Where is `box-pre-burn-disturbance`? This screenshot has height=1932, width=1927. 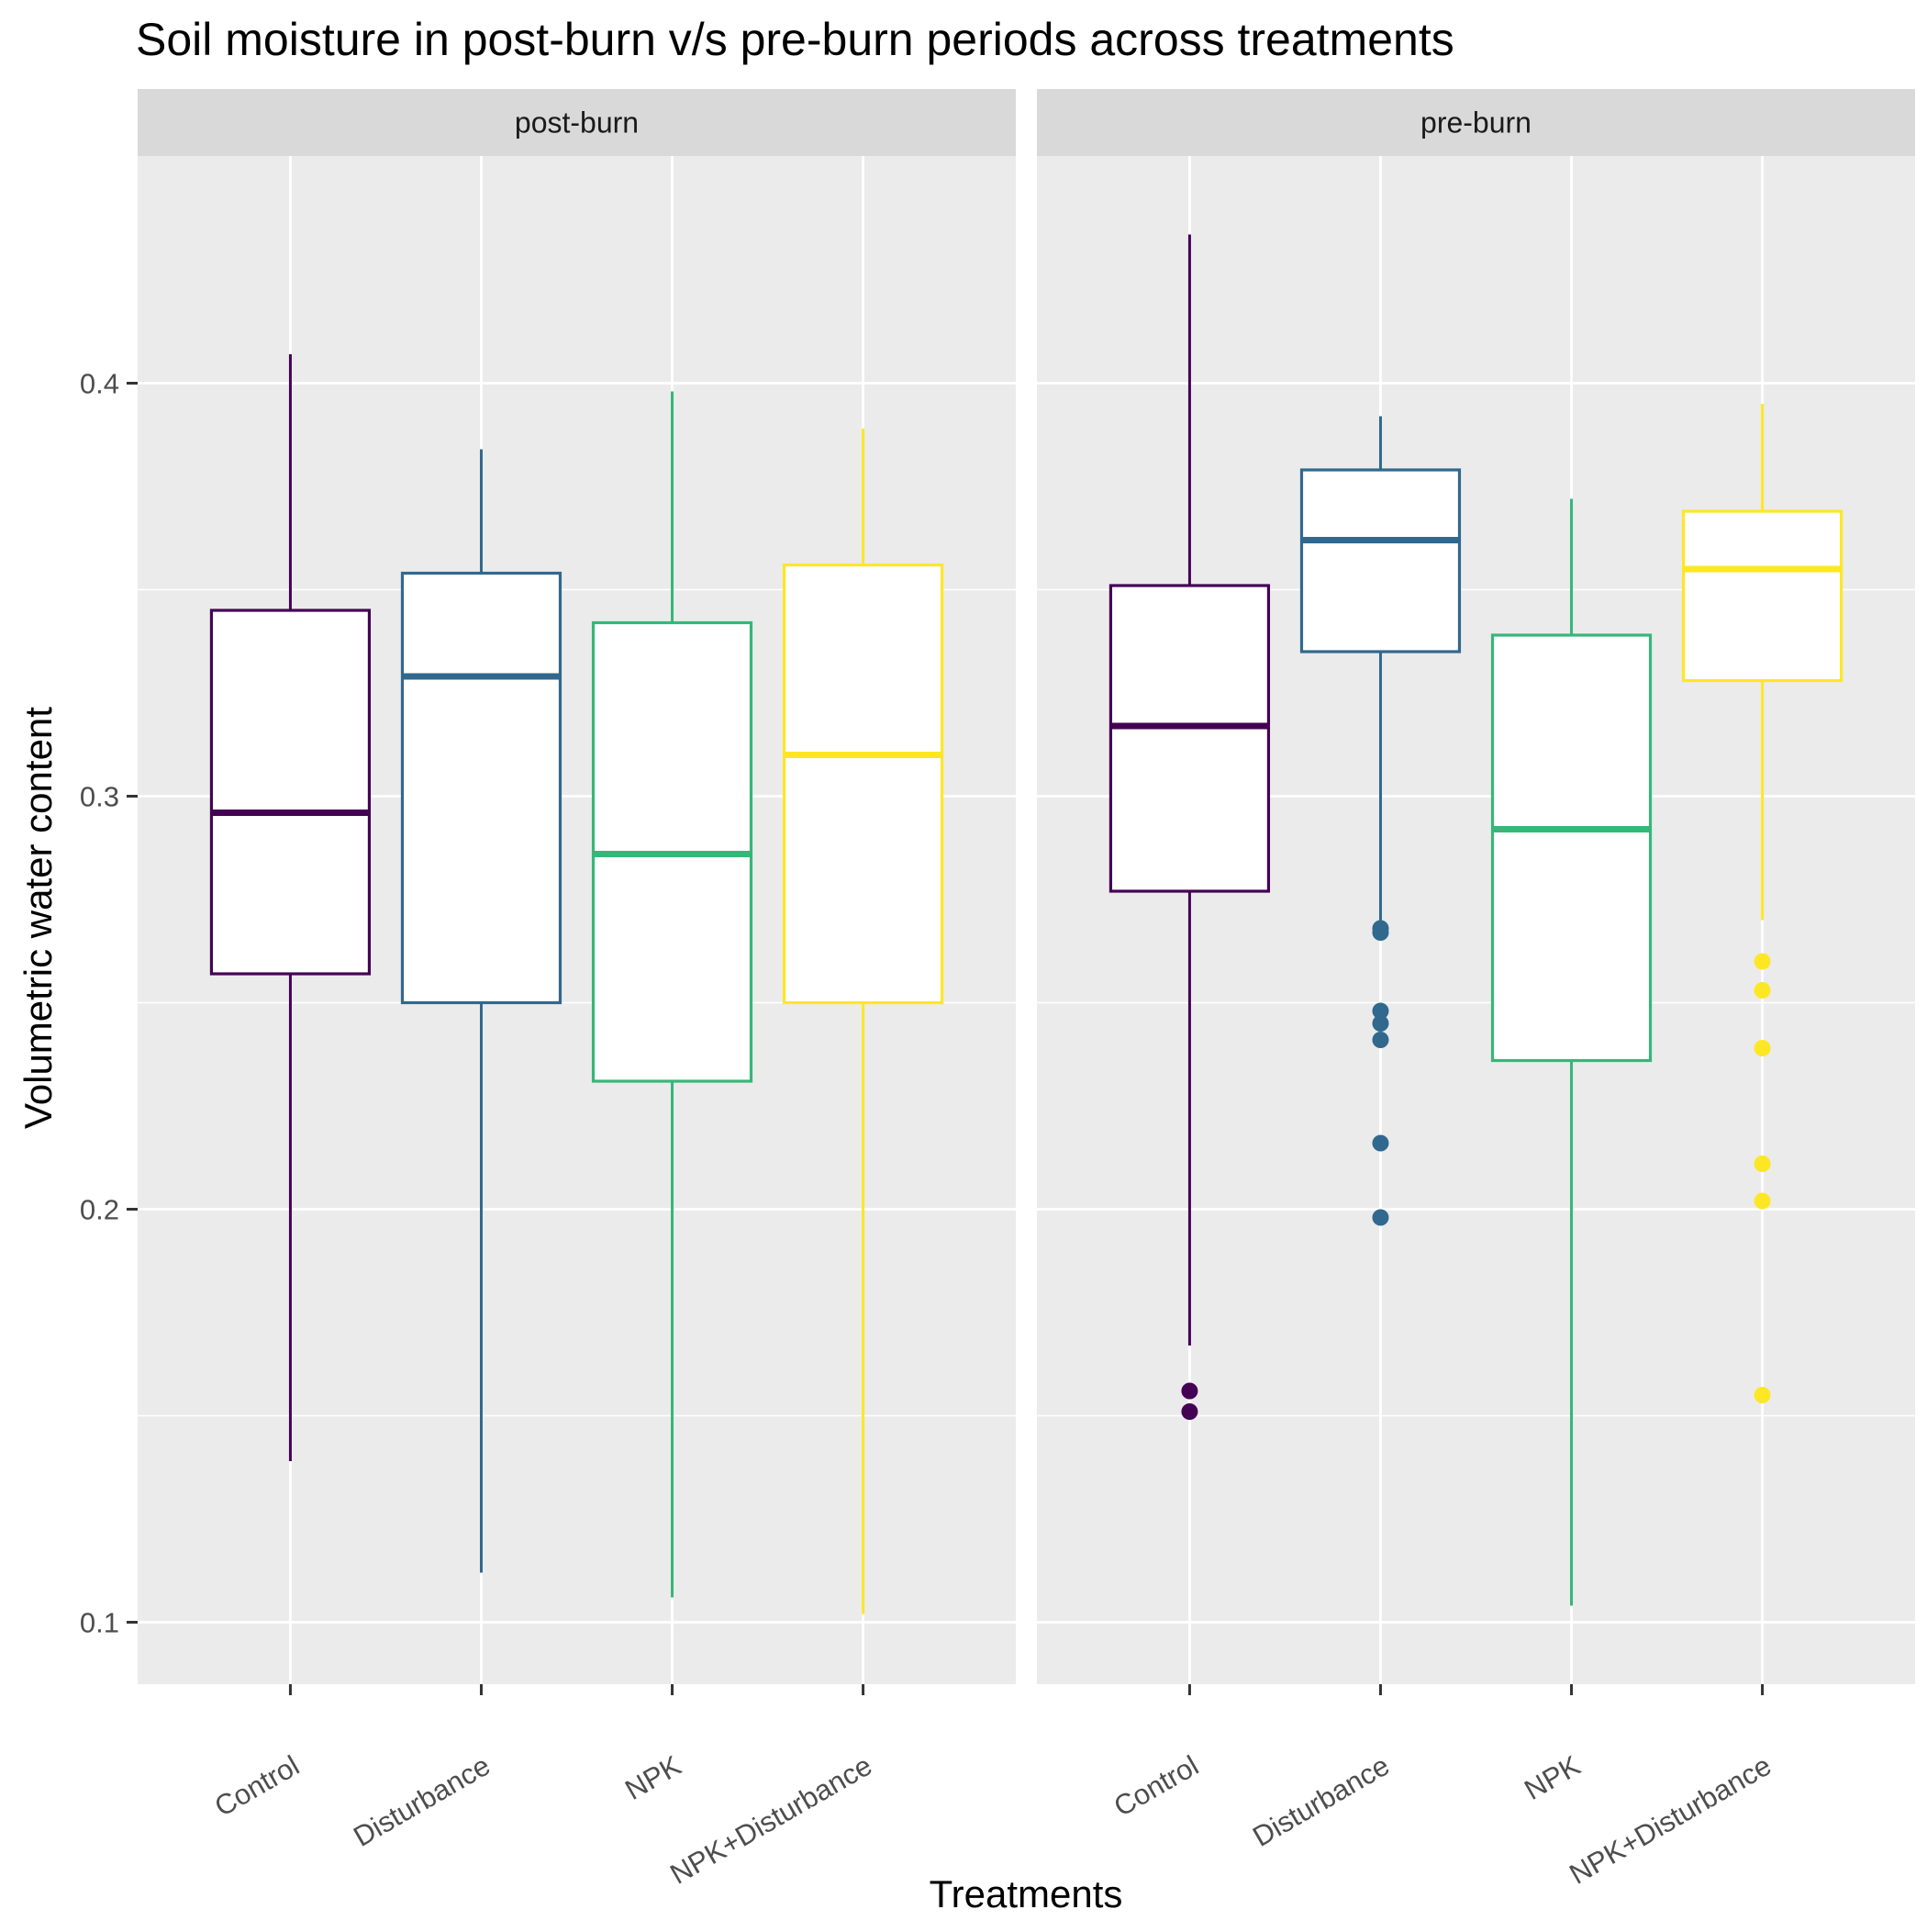 box-pre-burn-disturbance is located at coordinates (1380, 821).